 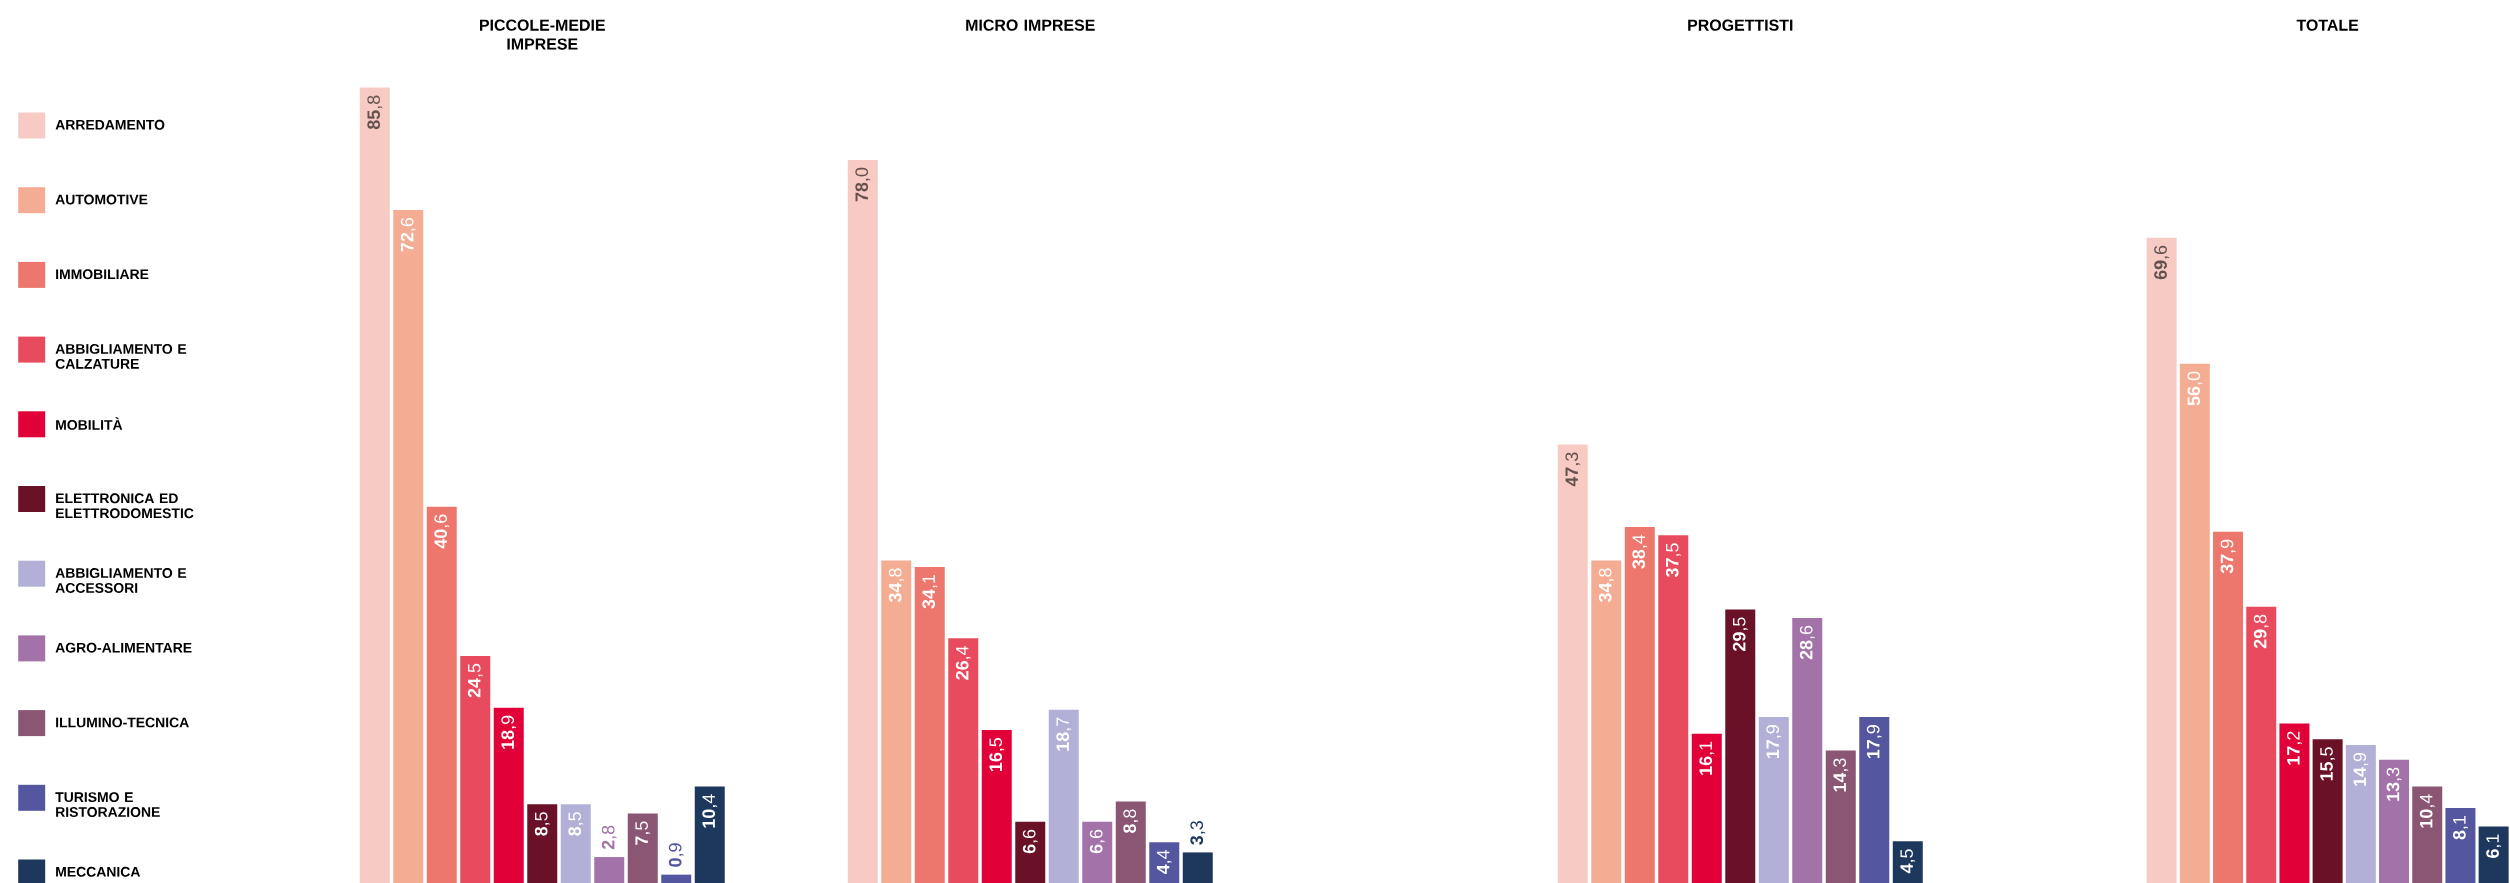 I want to click on data-label: 56,0, so click(x=2195, y=388).